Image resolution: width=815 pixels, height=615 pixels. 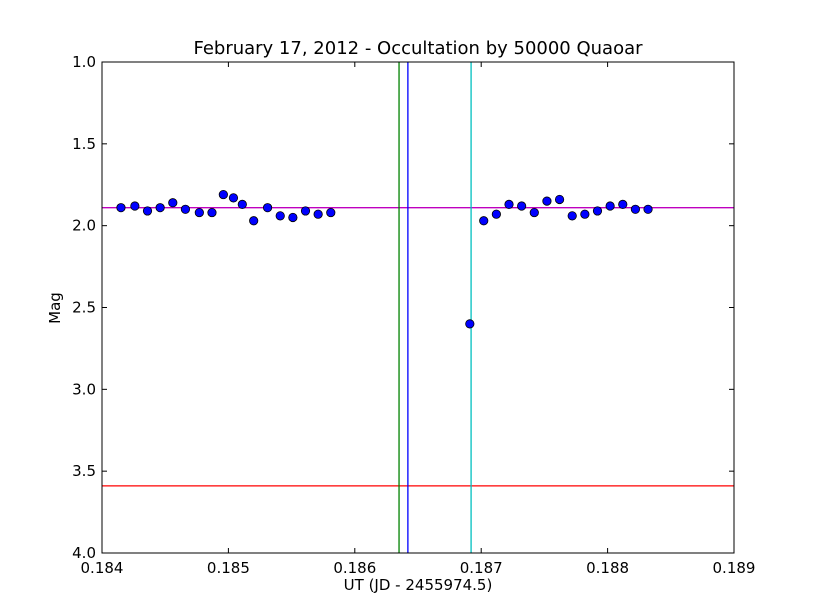 I want to click on y-tick-label: 3.0, so click(x=84, y=389).